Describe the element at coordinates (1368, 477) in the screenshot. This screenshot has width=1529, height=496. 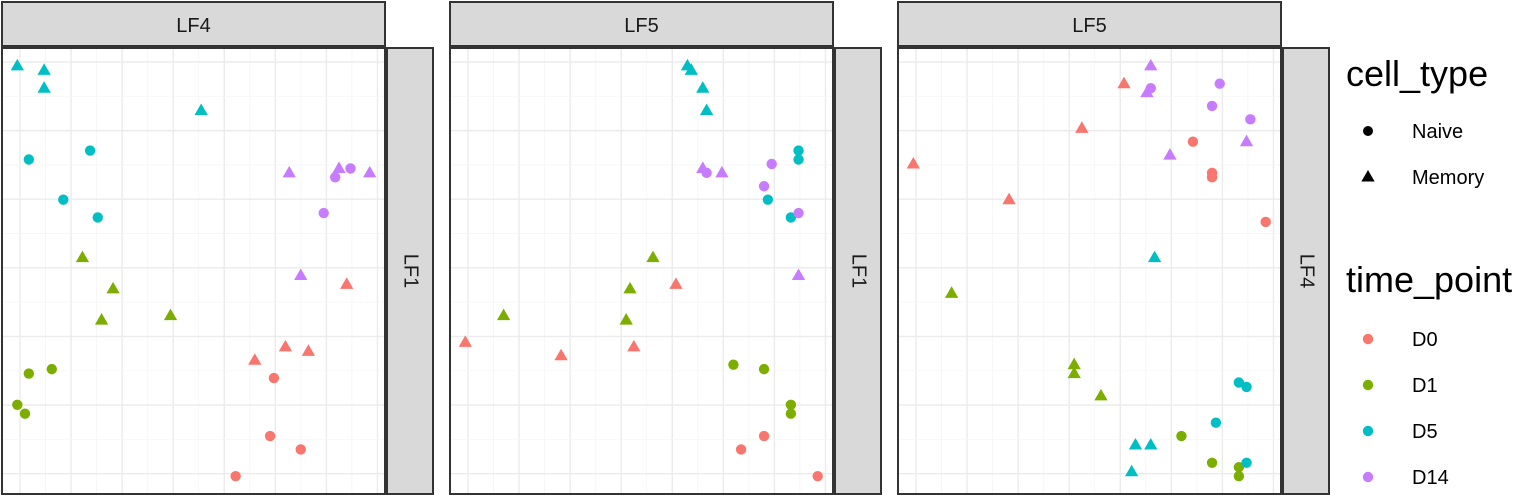
I see `legend-key-d14` at that location.